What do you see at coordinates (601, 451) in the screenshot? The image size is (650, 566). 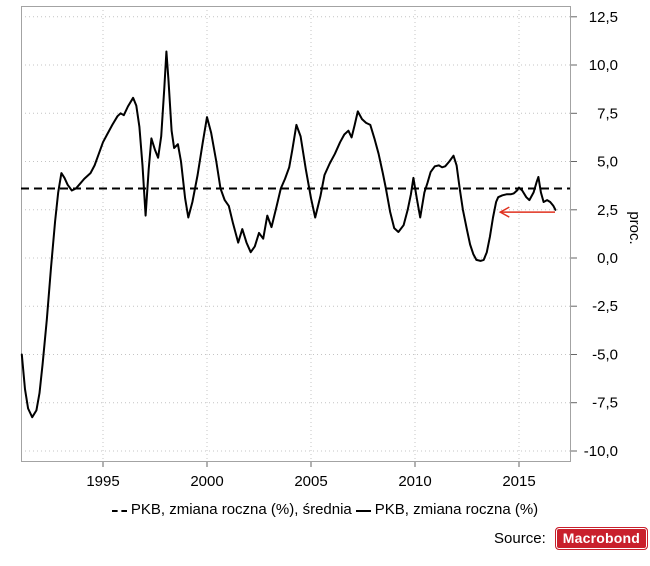 I see `y-tick-label: -10,0` at bounding box center [601, 451].